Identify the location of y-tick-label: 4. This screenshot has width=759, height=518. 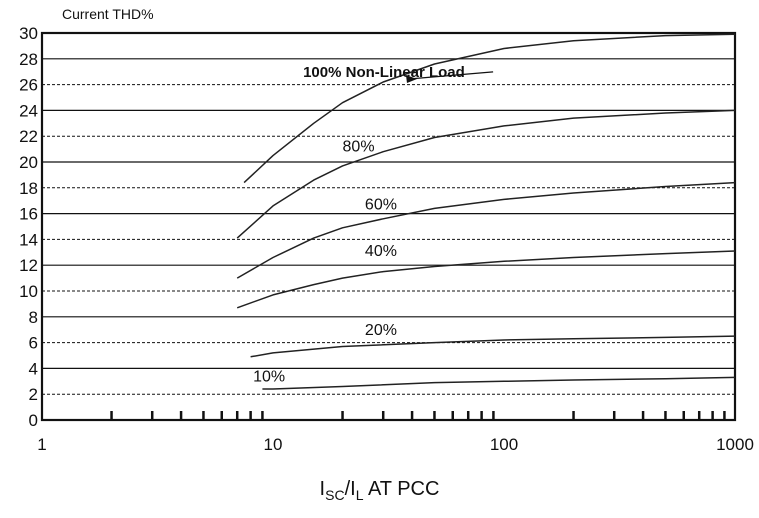
(33, 368).